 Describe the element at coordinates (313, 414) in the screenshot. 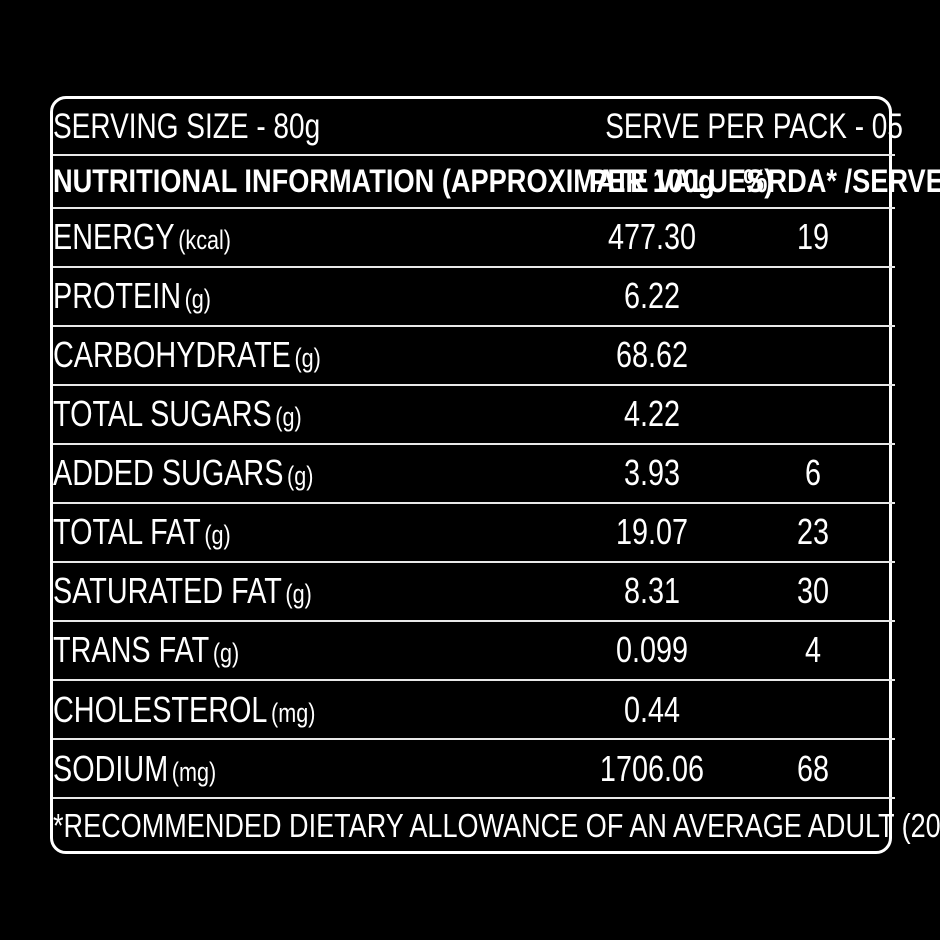

I see `nutrient-name-cell: TOTAL SUGARS (g)` at that location.